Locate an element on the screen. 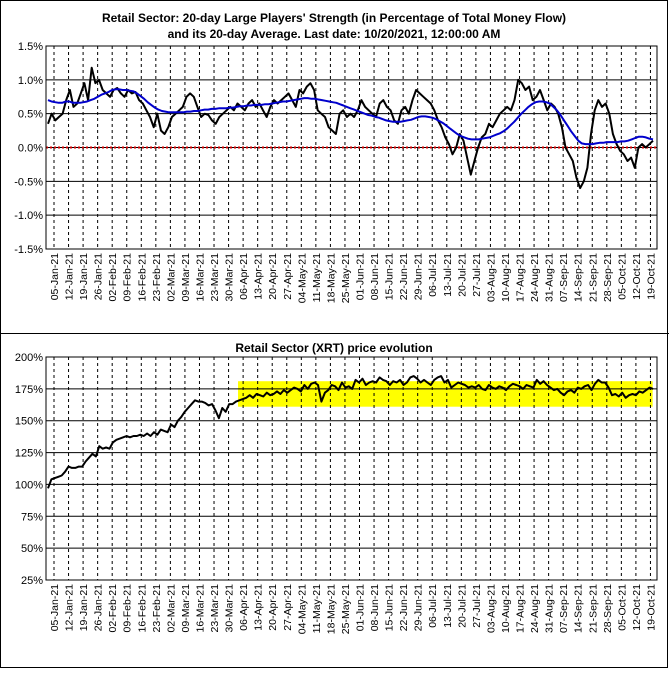  x-tick-label: 19-Oct-21 is located at coordinates (651, 276).